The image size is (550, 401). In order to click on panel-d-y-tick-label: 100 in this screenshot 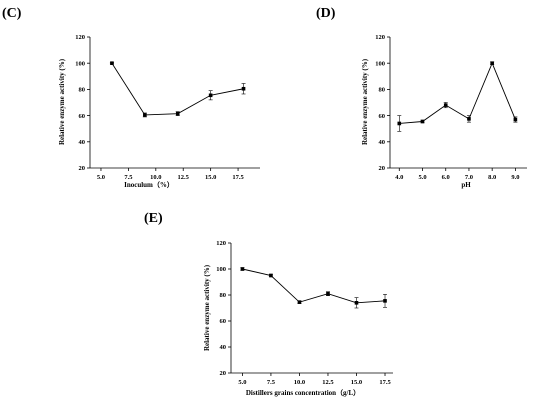, I will do `click(380, 63)`.